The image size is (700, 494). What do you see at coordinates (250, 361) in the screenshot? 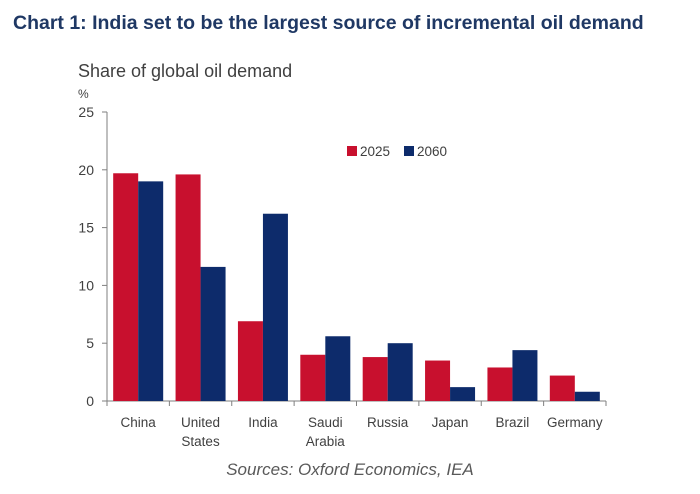
I see `bar-2025-india` at bounding box center [250, 361].